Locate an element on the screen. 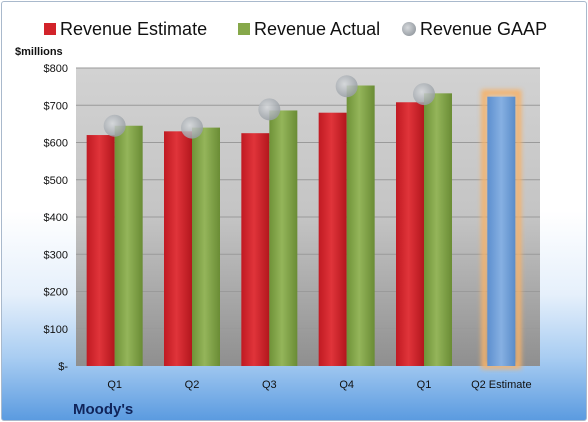 Image resolution: width=588 pixels, height=422 pixels. gaap-markers is located at coordinates (269, 107).